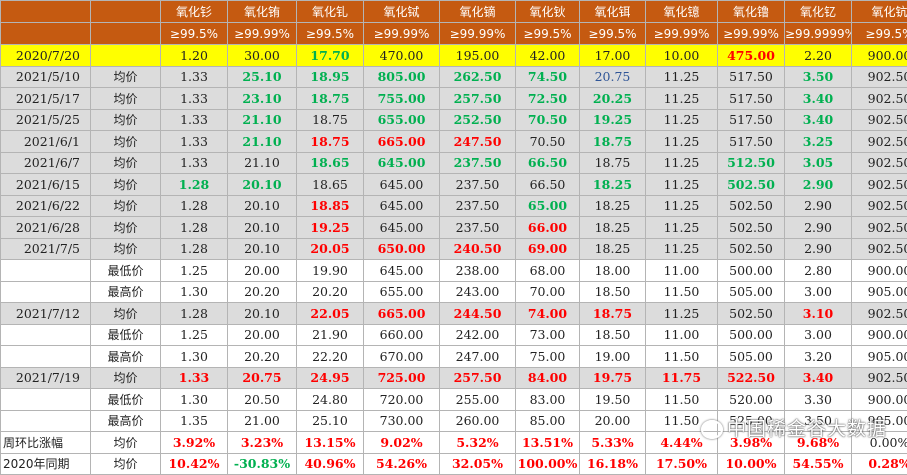 This screenshot has height=475, width=907. Describe the element at coordinates (402, 56) in the screenshot. I see `price-cell: 470.00` at that location.